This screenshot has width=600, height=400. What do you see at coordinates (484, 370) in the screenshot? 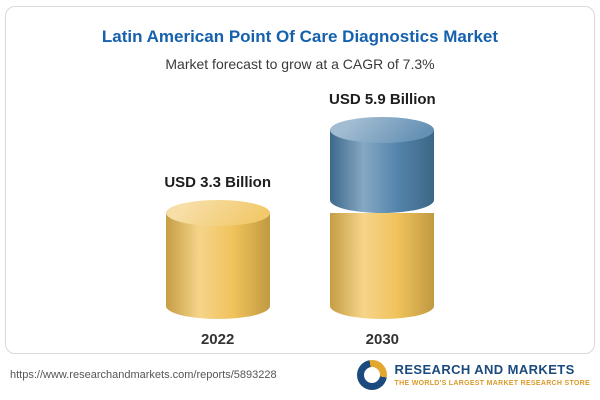
I see `logo-name: RESEARCH AND MARKETS` at bounding box center [484, 370].